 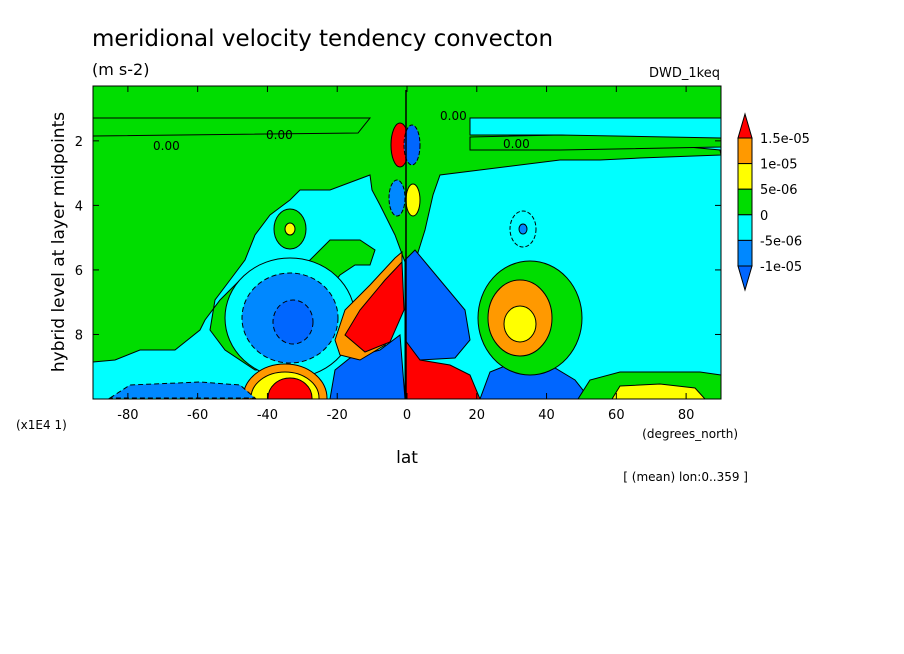 I want to click on y-axis-label: hybrid level at layer midpoints, so click(x=59, y=242).